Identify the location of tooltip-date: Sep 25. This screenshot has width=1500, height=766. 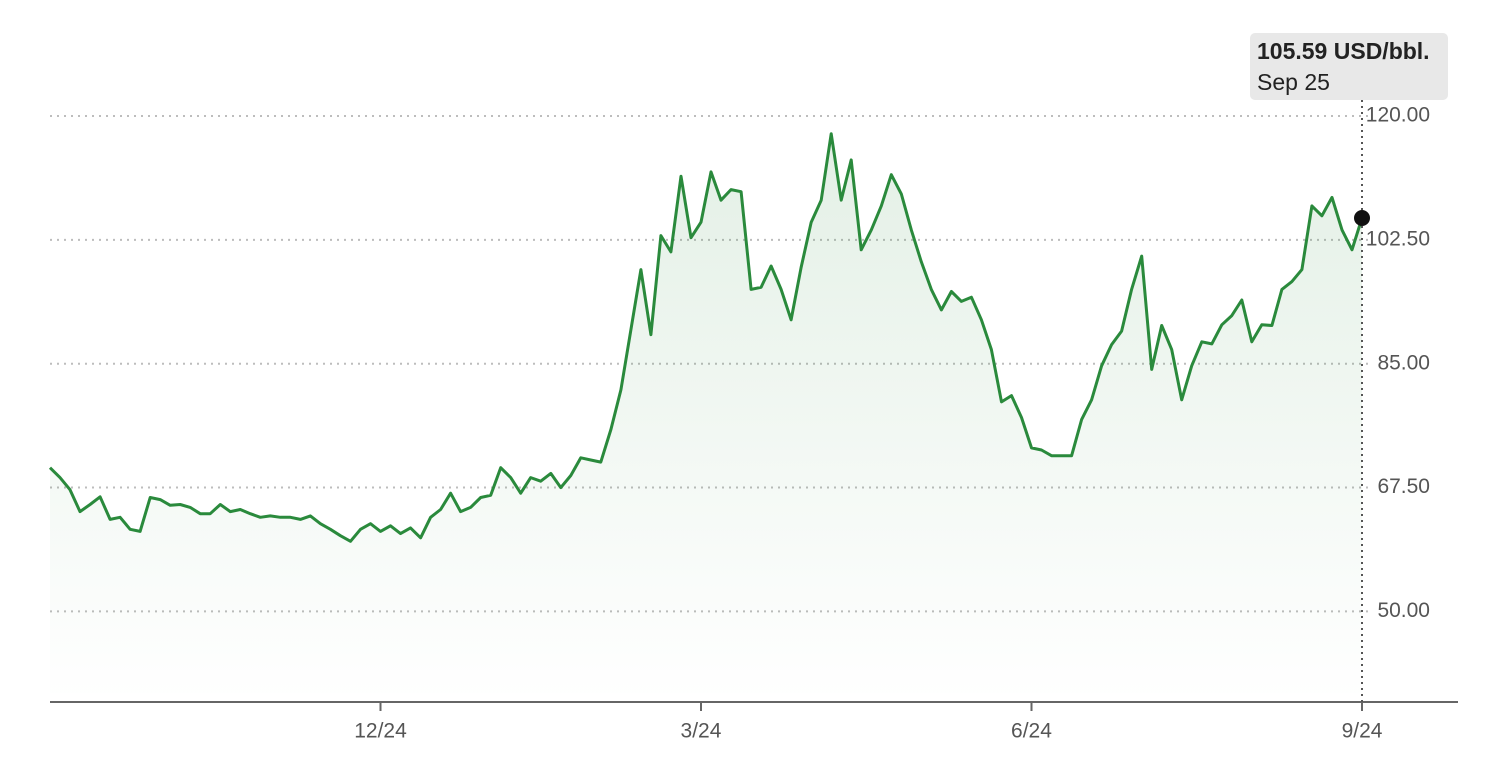
(1293, 82).